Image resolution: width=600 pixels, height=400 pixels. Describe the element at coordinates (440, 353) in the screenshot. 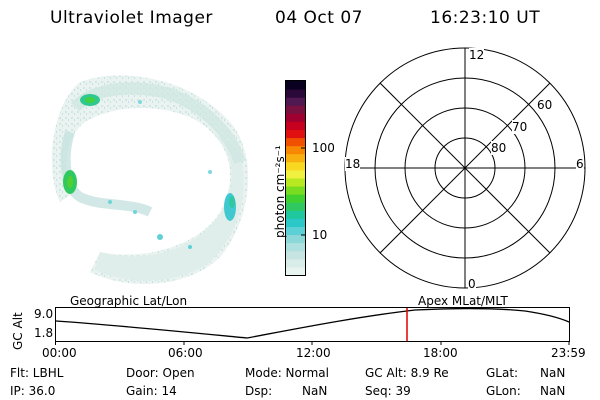

I see `xtick-1800: 18:00` at that location.